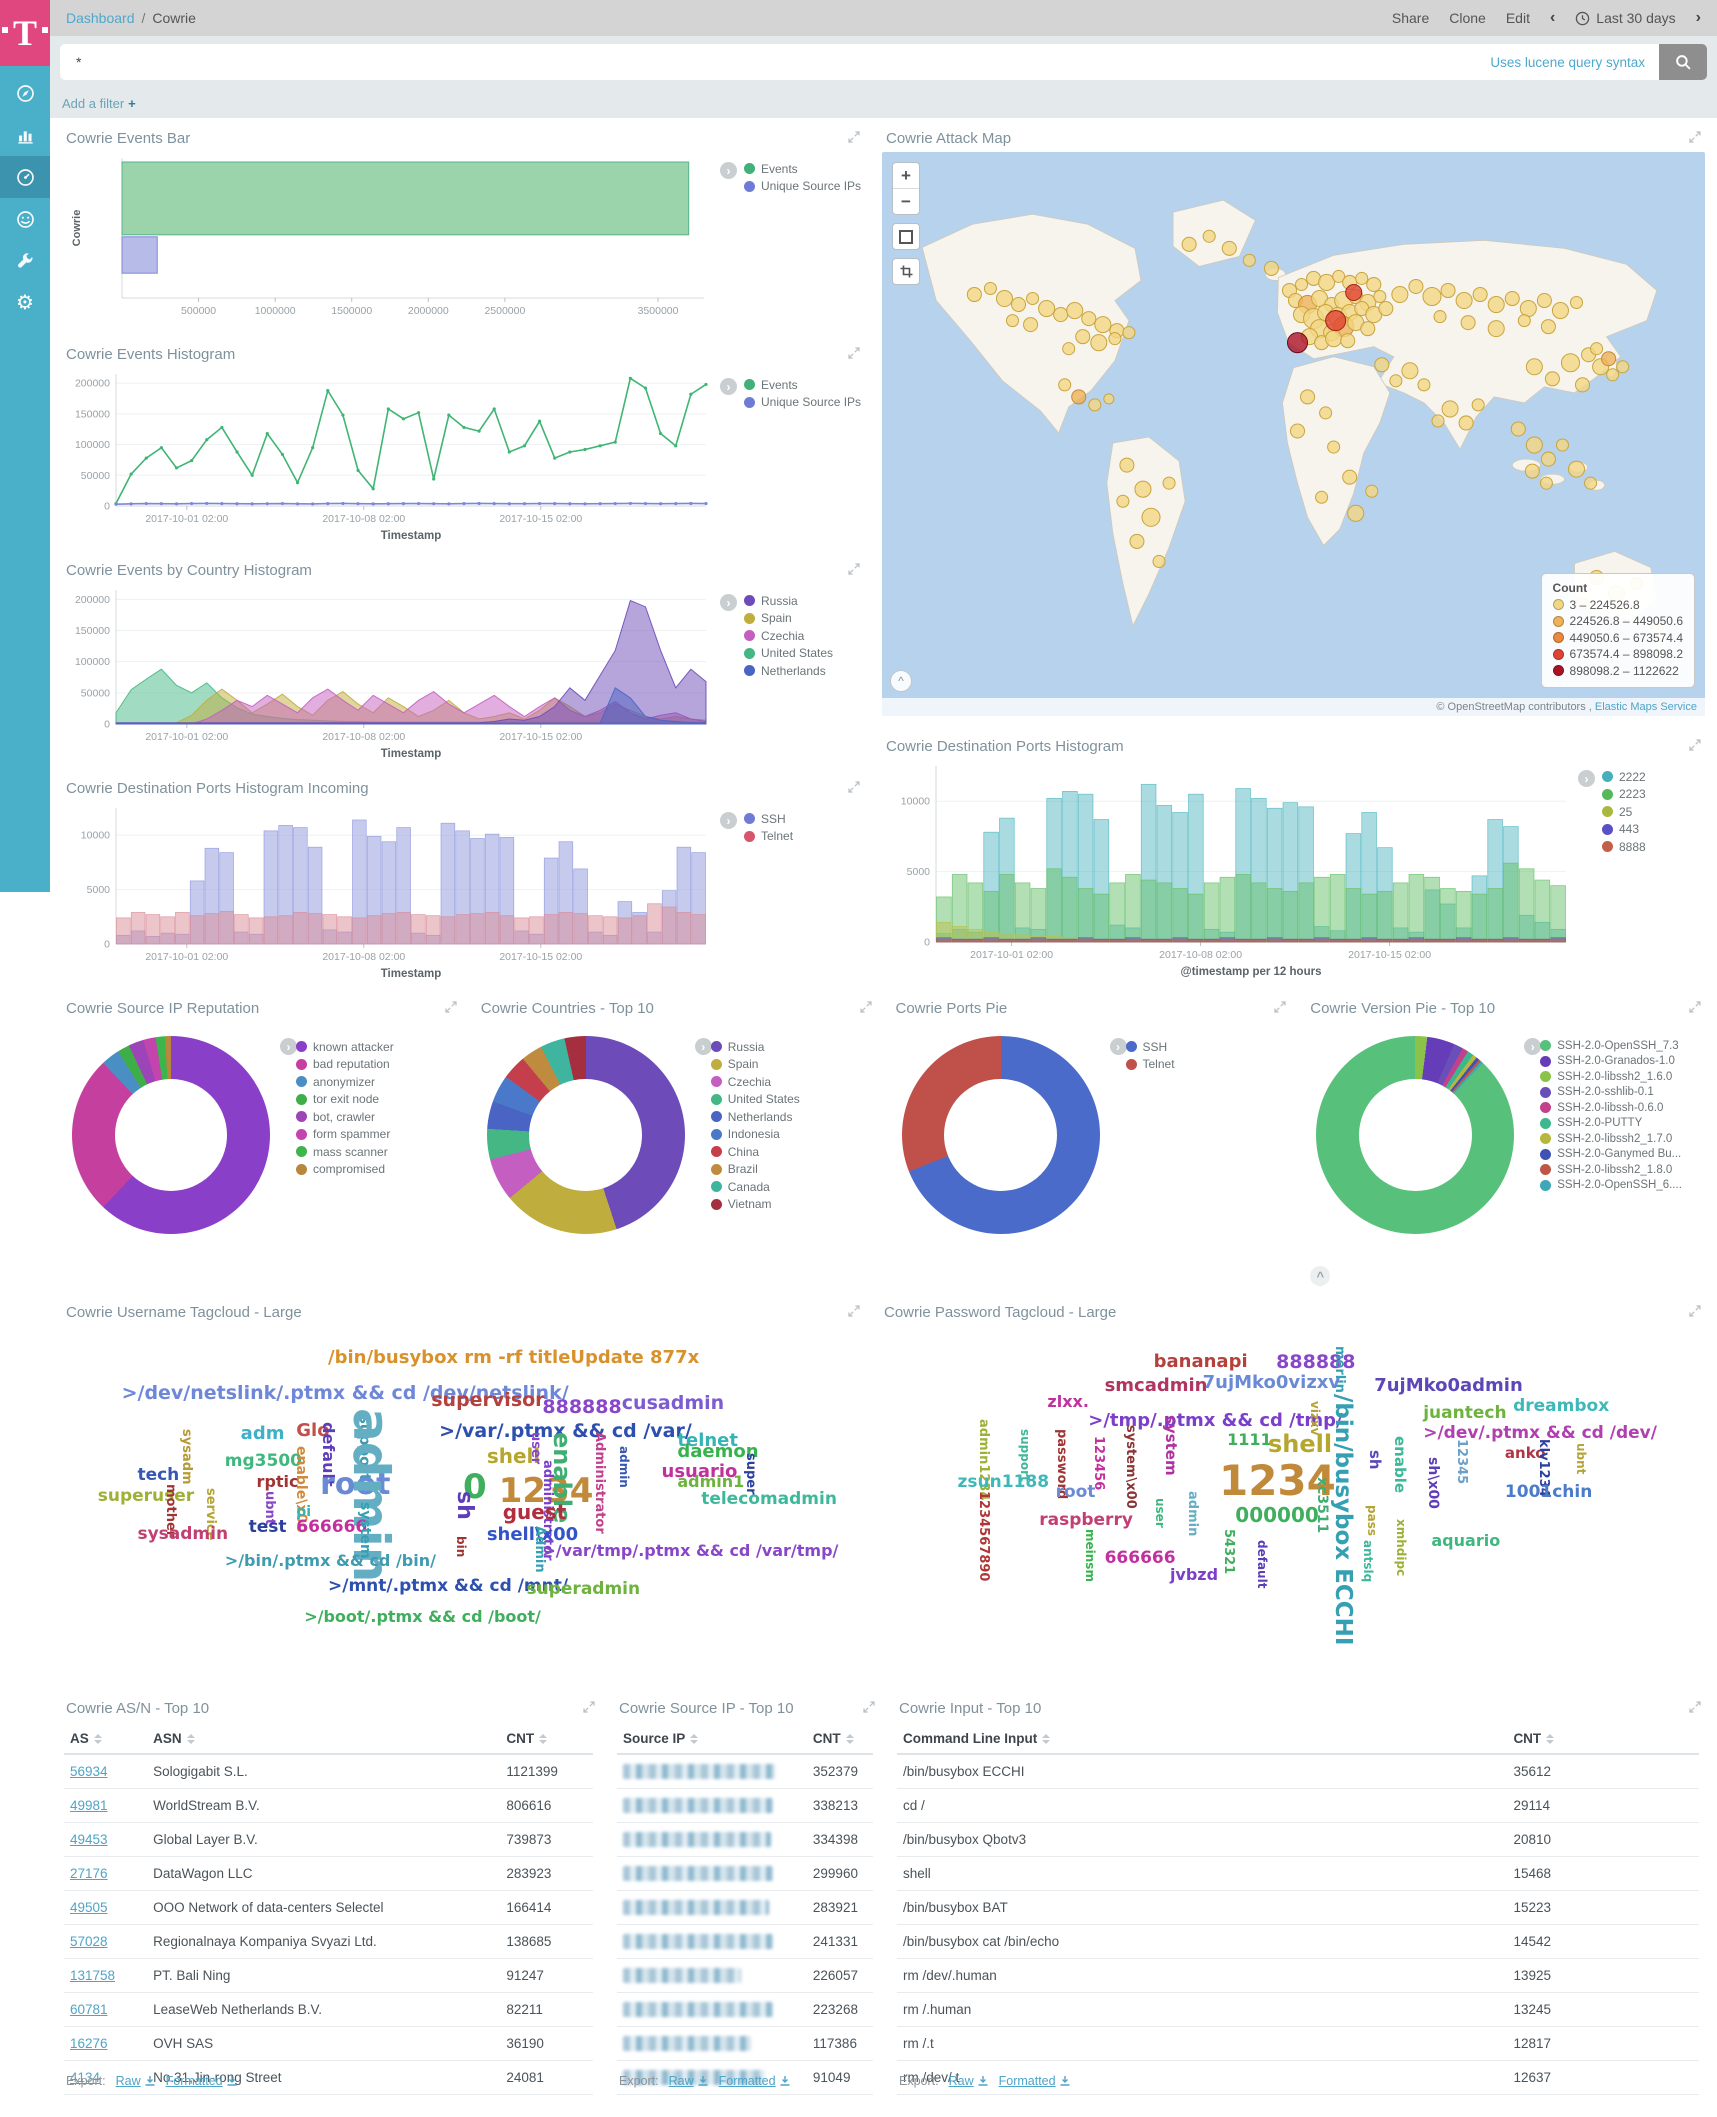 Image resolution: width=1717 pixels, height=2117 pixels. What do you see at coordinates (585, 1135) in the screenshot?
I see `countries-donut-chart` at bounding box center [585, 1135].